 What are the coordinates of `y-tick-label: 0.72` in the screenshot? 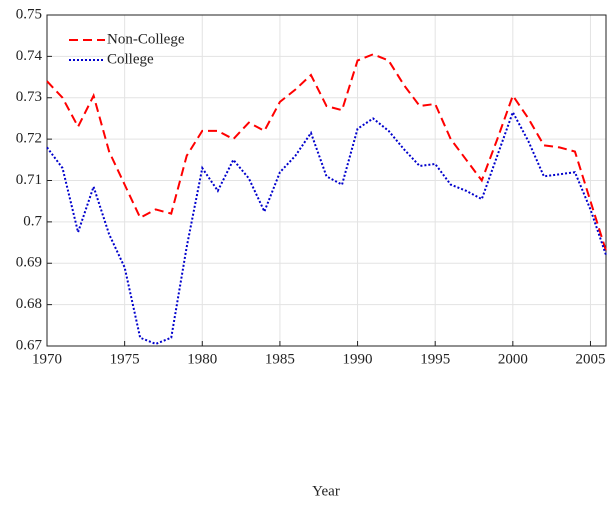 It's located at (29, 139).